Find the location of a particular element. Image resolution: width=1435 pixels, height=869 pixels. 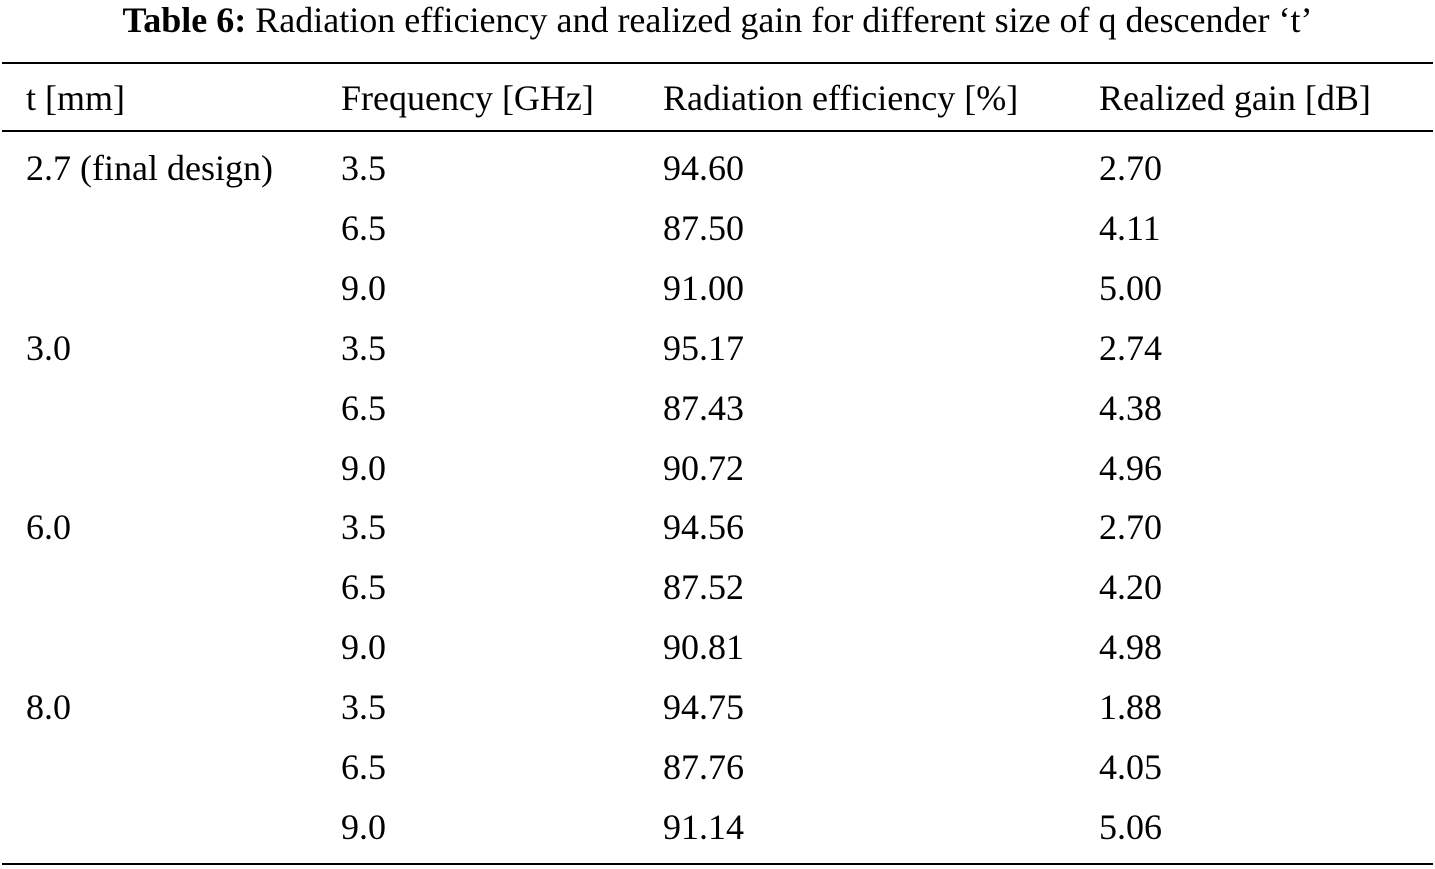

cell-realized-gain: 5.00 is located at coordinates (1130, 288).